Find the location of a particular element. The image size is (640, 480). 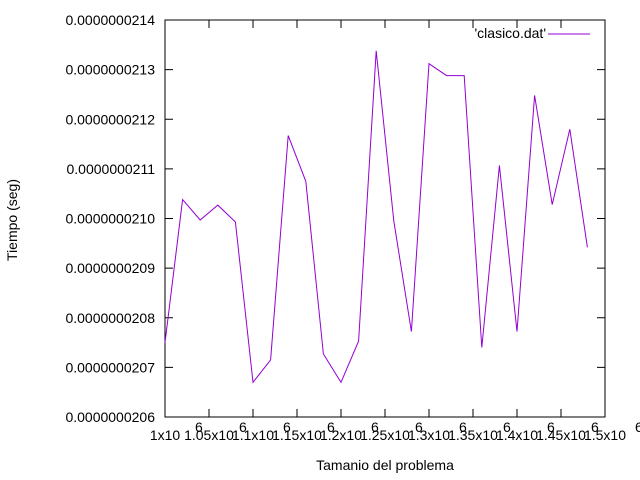

y-tick-label: 0.0000000206 is located at coordinates (110, 417).